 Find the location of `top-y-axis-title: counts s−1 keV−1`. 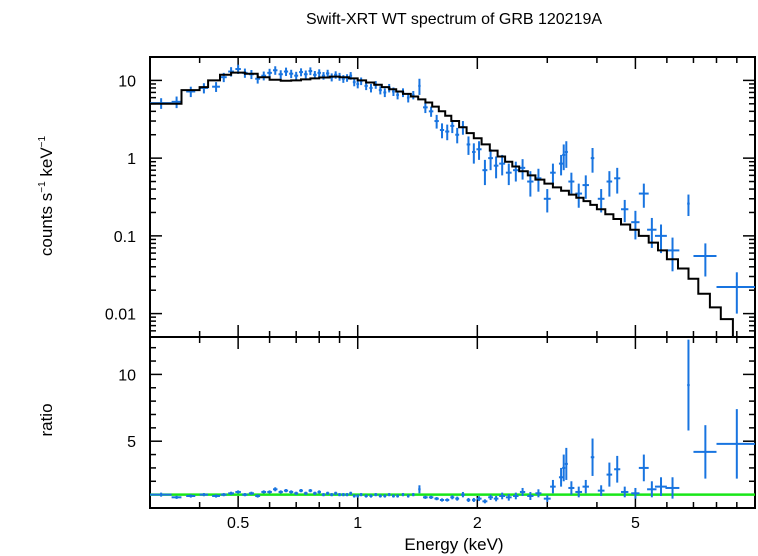

top-y-axis-title: counts s−1 keV−1 is located at coordinates (46, 195).